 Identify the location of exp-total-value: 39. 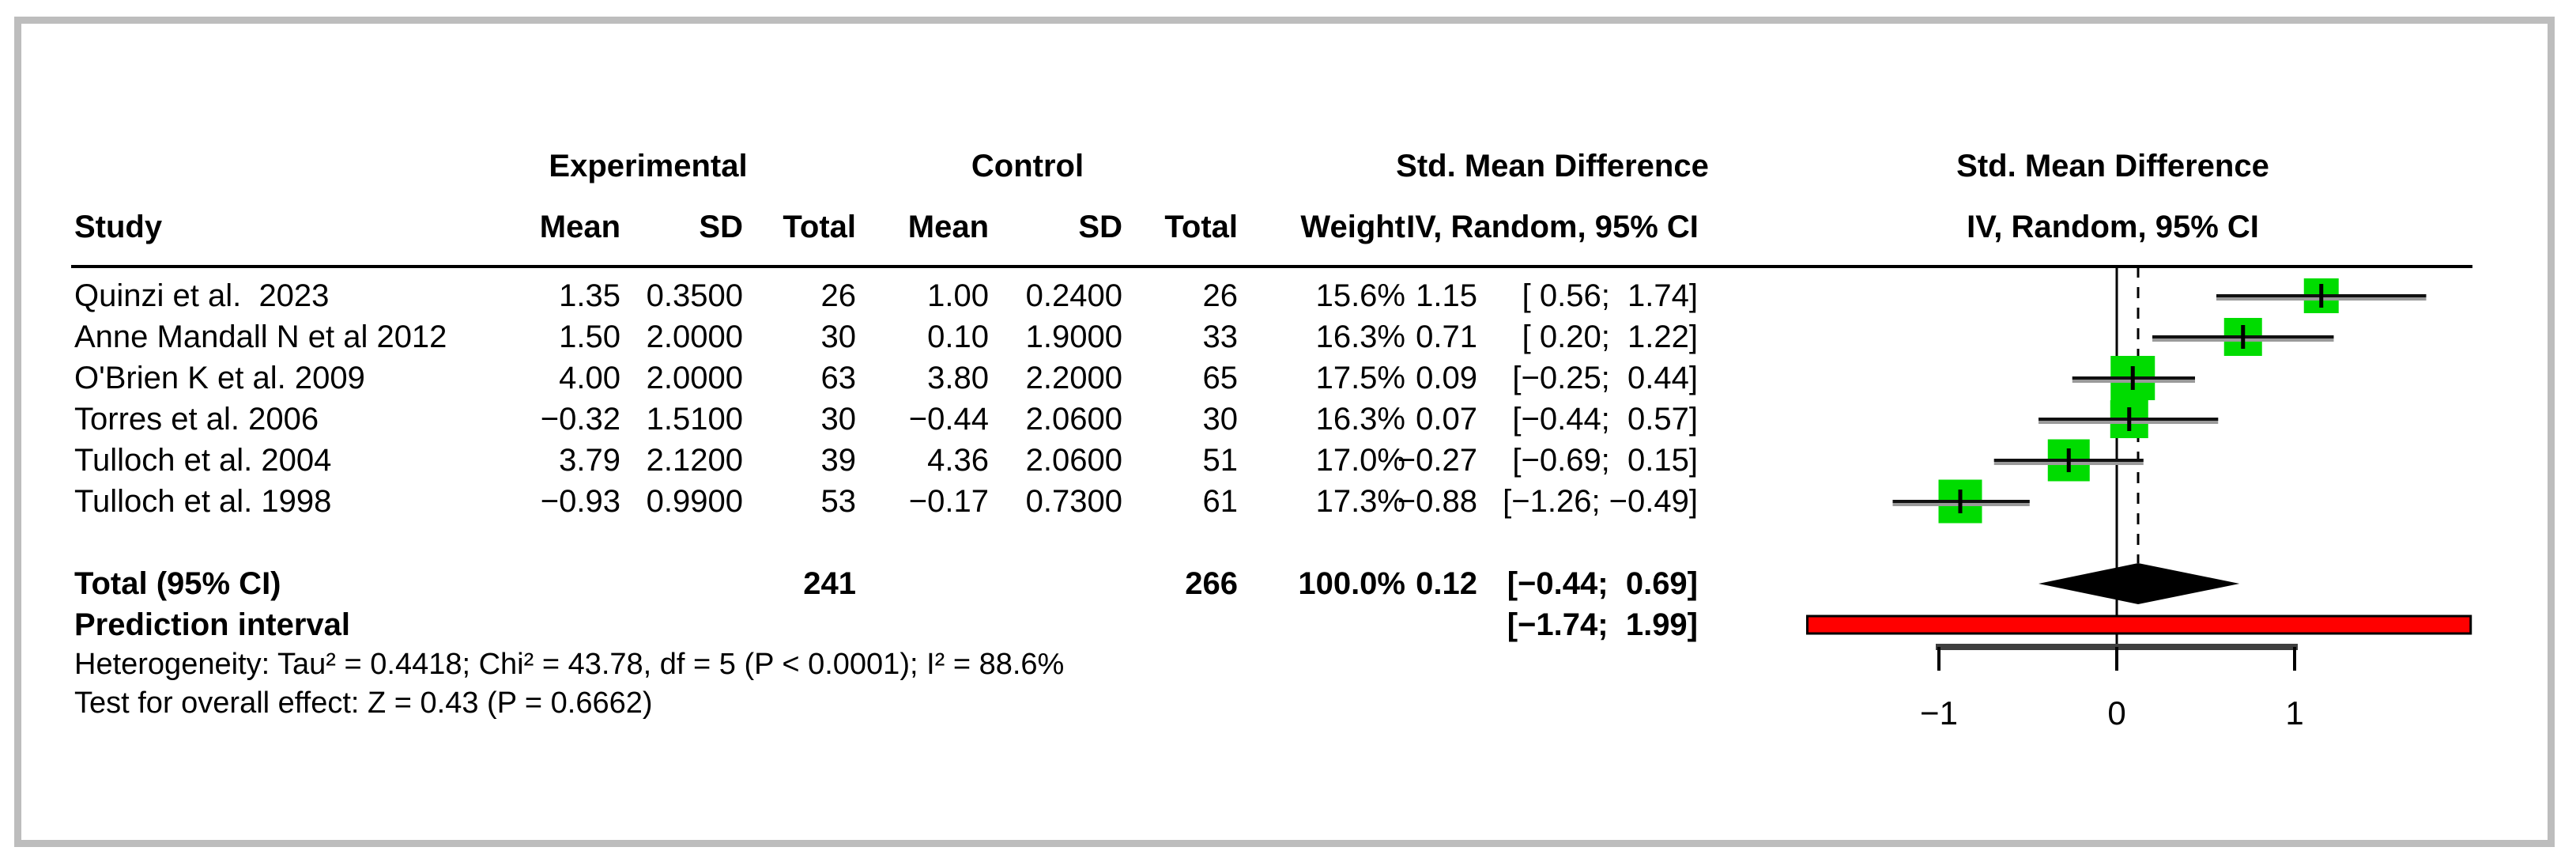
(838, 460).